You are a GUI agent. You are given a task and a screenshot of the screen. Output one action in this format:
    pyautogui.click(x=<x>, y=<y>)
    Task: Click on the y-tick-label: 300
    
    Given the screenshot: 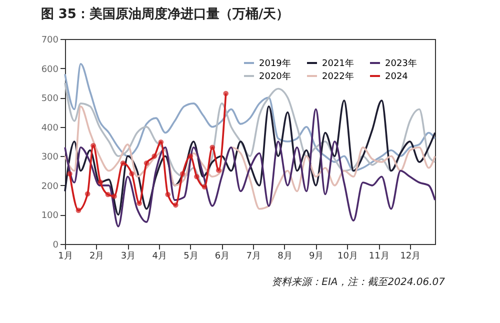 What is the action you would take?
    pyautogui.click(x=50, y=157)
    